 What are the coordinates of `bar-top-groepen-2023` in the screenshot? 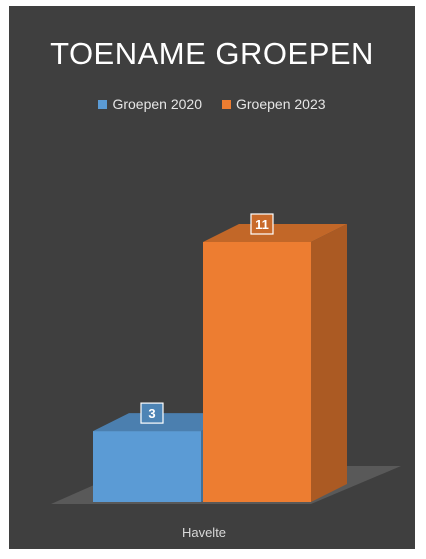 It's located at (275, 233).